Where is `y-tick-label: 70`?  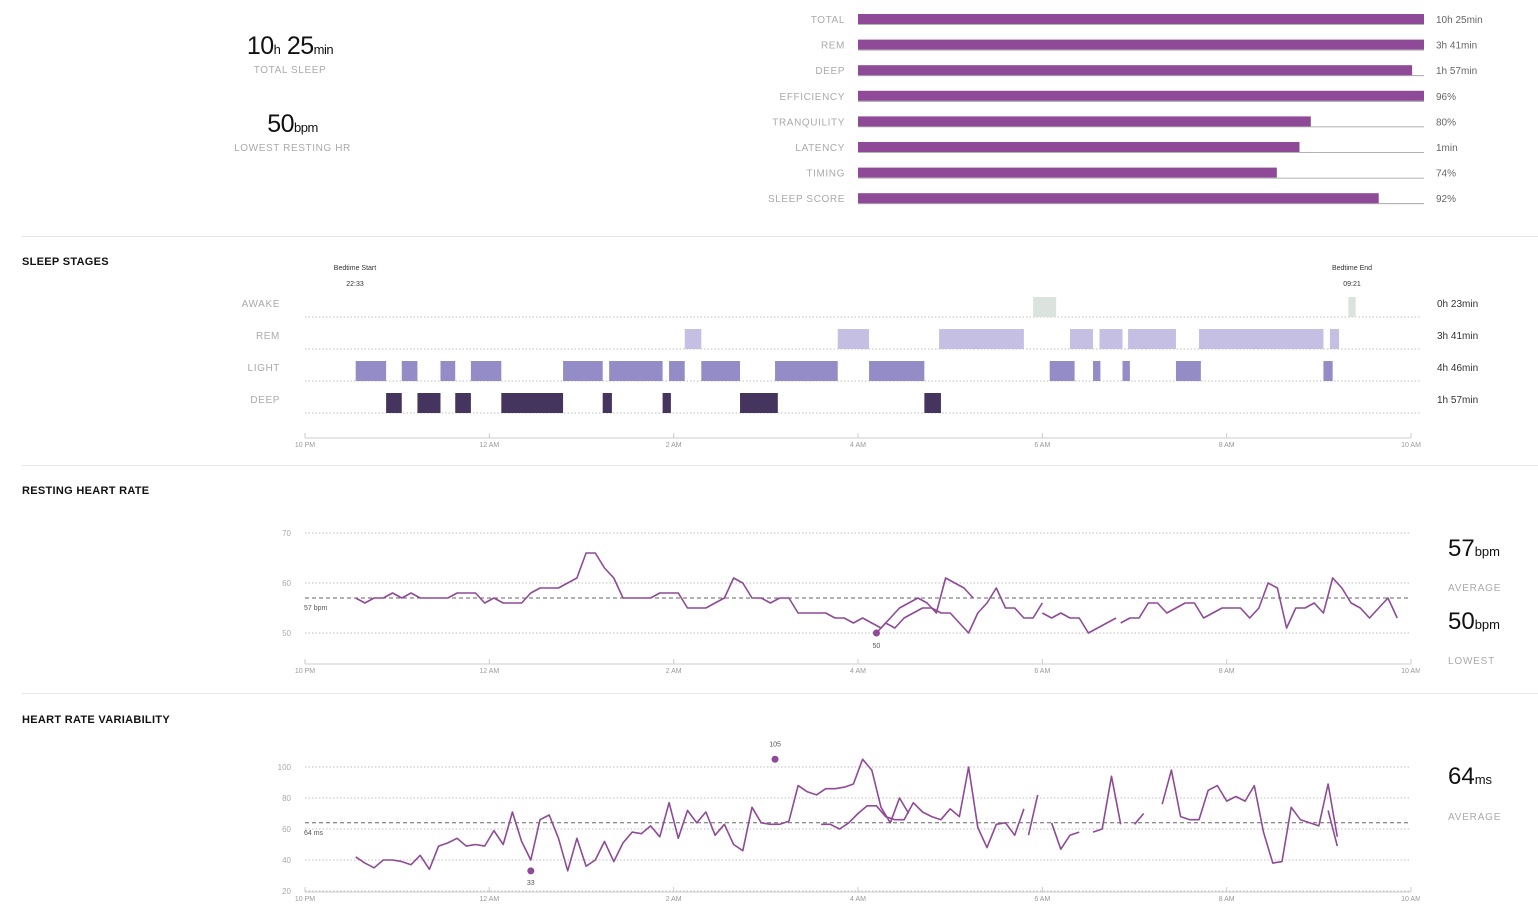 y-tick-label: 70 is located at coordinates (286, 533).